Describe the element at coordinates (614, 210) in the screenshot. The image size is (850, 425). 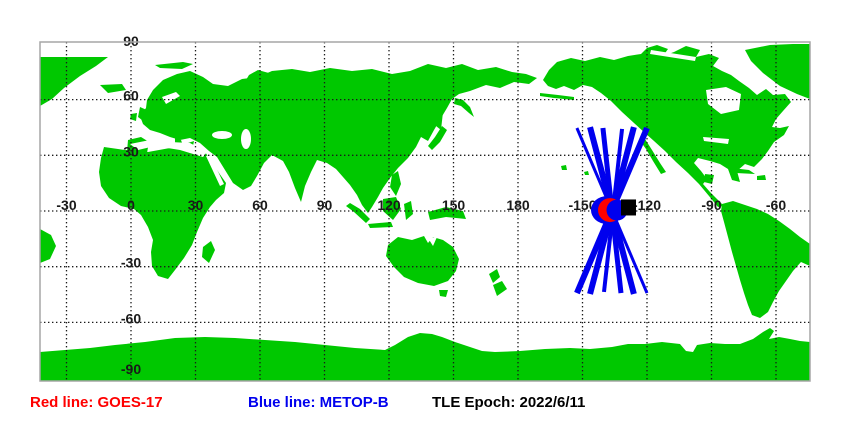
I see `satellite-position-markers` at that location.